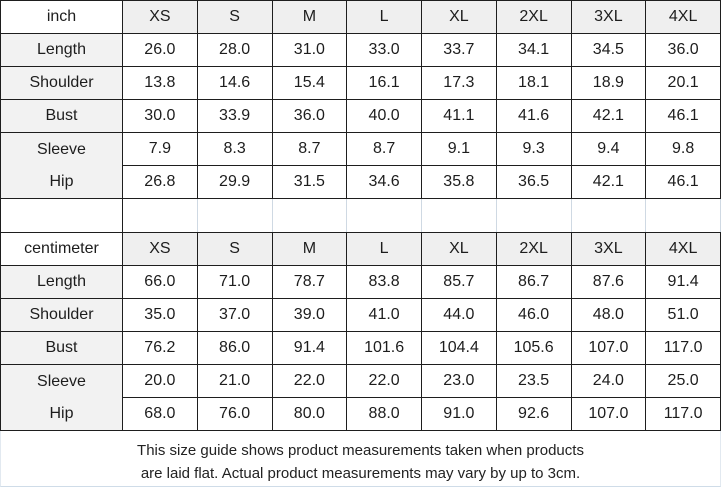 This screenshot has width=721, height=487. Describe the element at coordinates (160, 83) in the screenshot. I see `value-cell: 13.8` at that location.